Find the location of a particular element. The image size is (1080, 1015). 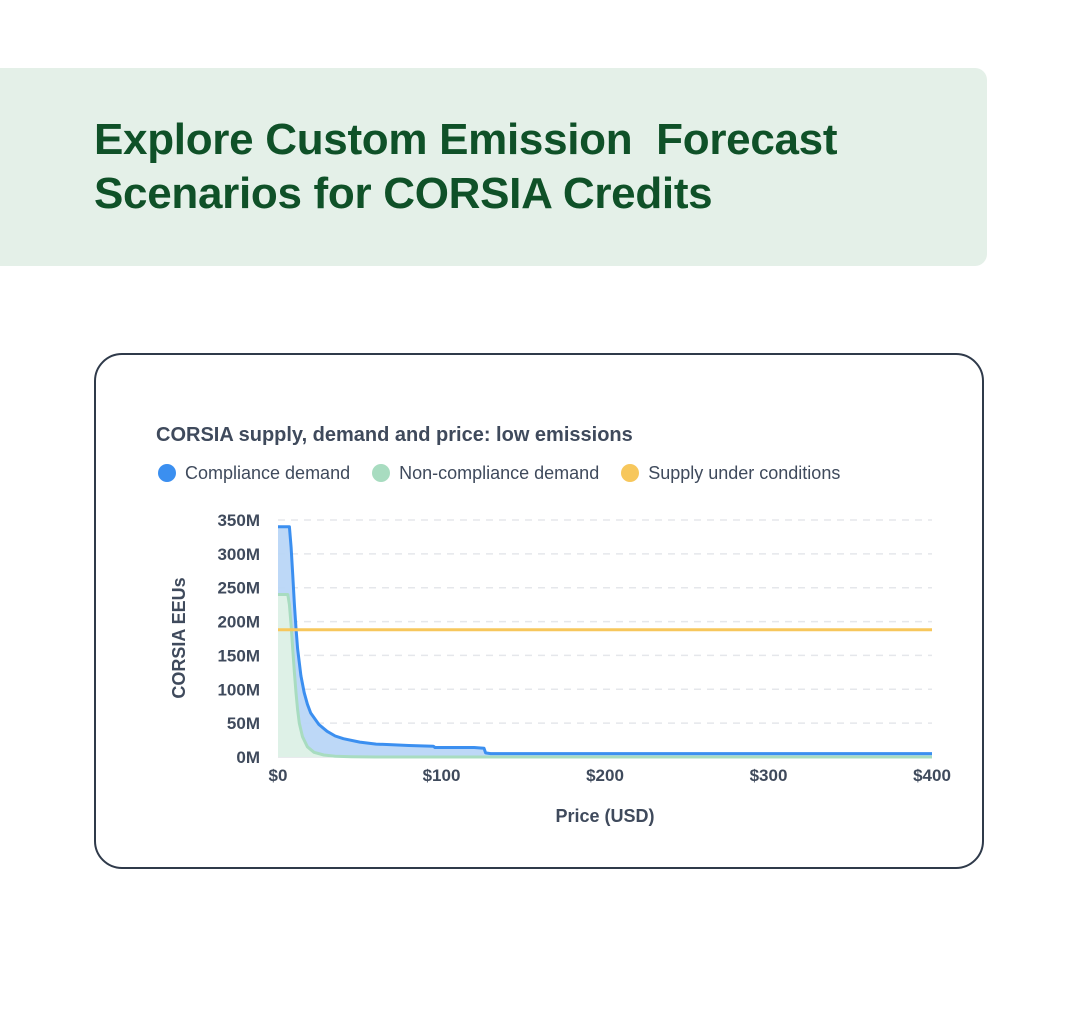

compliance-demand-line is located at coordinates (605, 640).